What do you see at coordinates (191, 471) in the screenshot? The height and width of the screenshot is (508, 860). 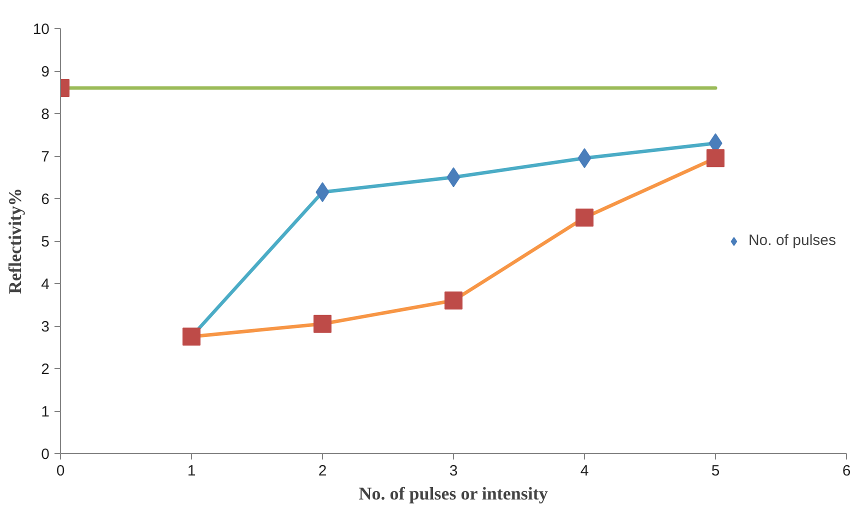 I see `x-tick-label: 1` at bounding box center [191, 471].